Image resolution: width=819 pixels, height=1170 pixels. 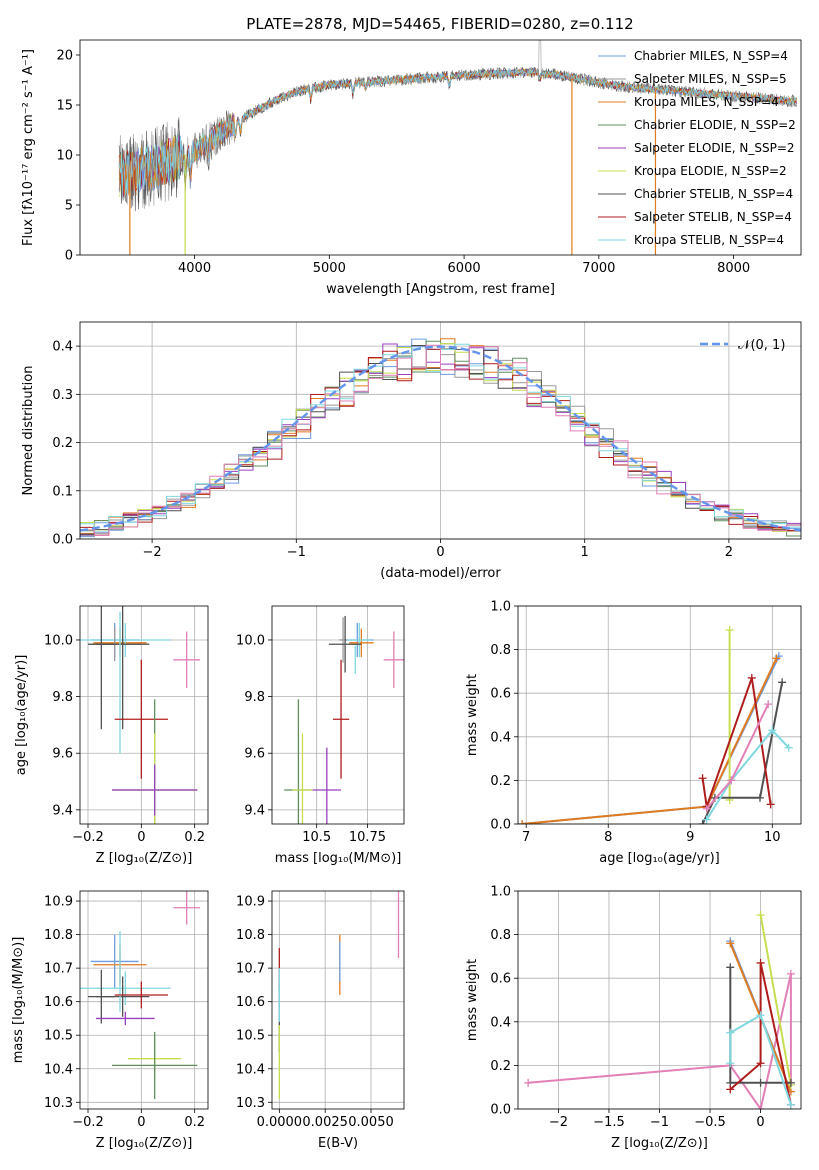 What do you see at coordinates (440, 289) in the screenshot?
I see `x-axis-label: wavelength [Angstrom, rest frame]` at bounding box center [440, 289].